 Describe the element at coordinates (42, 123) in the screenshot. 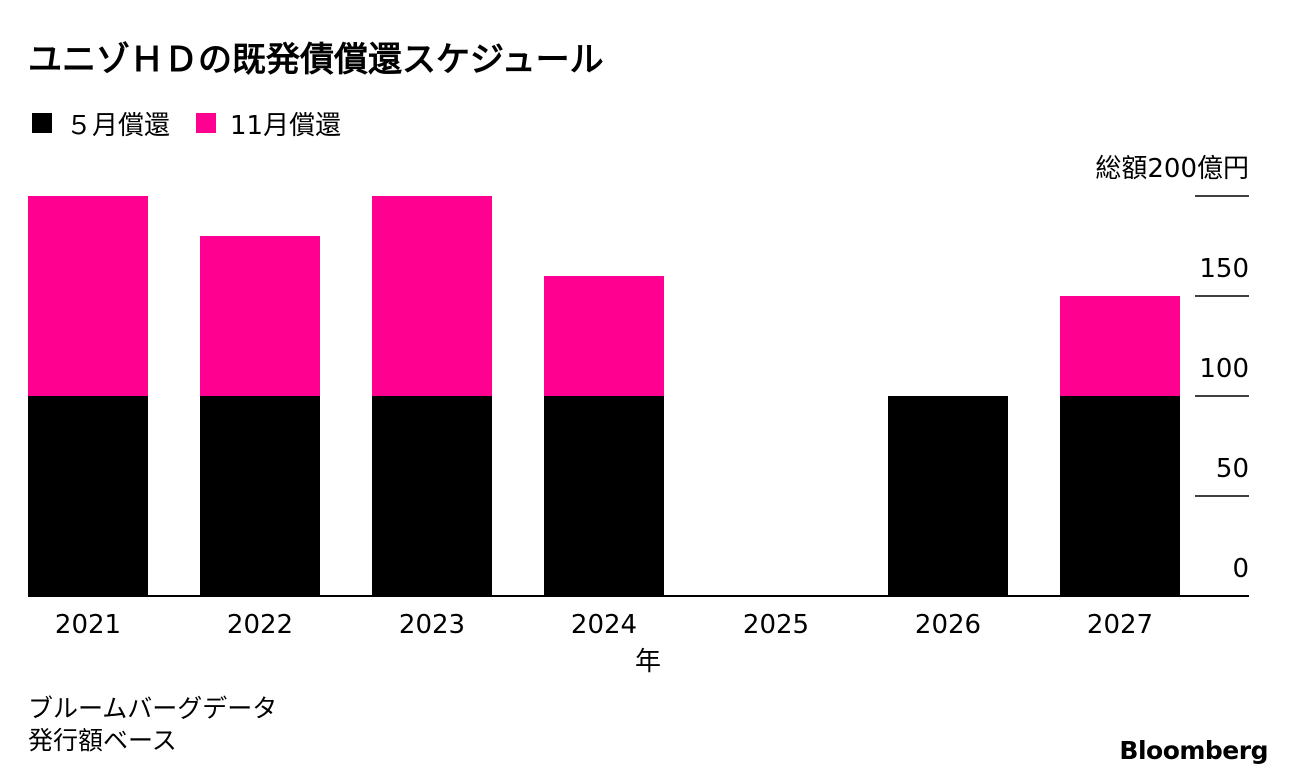

I see `legend-swatch-may` at that location.